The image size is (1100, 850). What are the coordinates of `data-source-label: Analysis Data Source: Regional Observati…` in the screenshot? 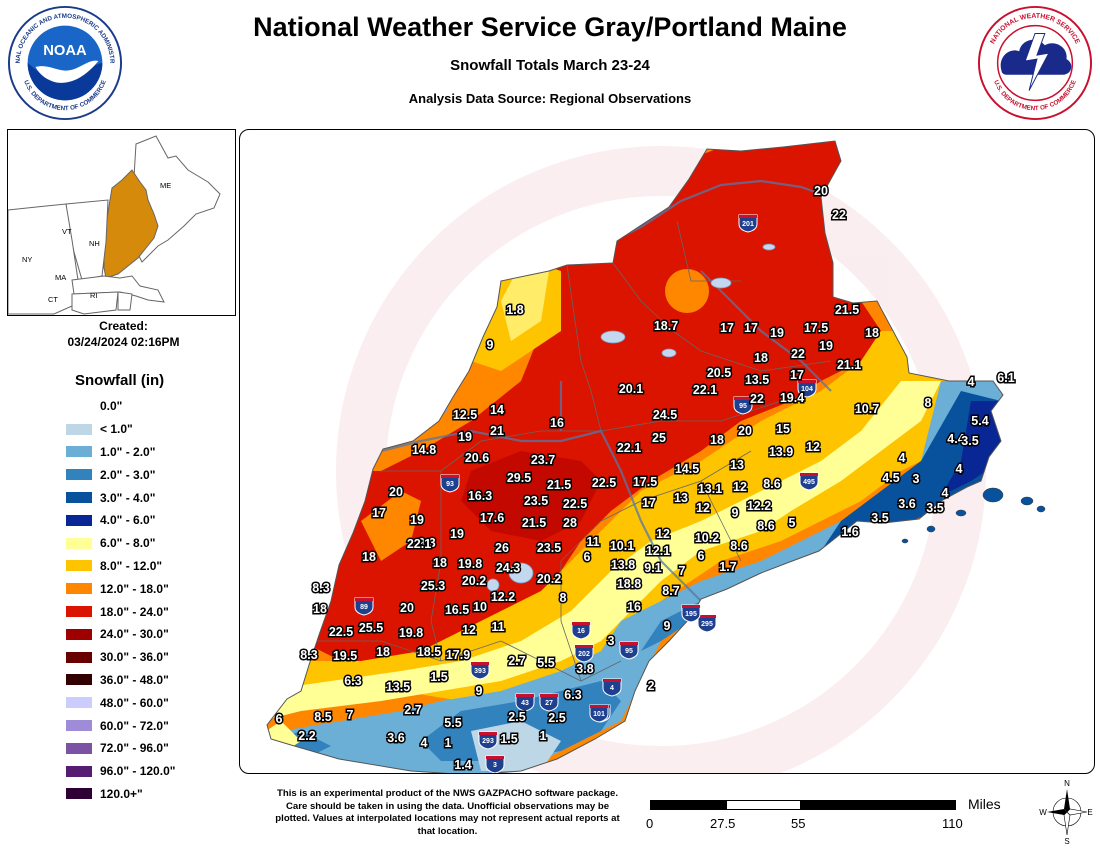 It's located at (550, 98).